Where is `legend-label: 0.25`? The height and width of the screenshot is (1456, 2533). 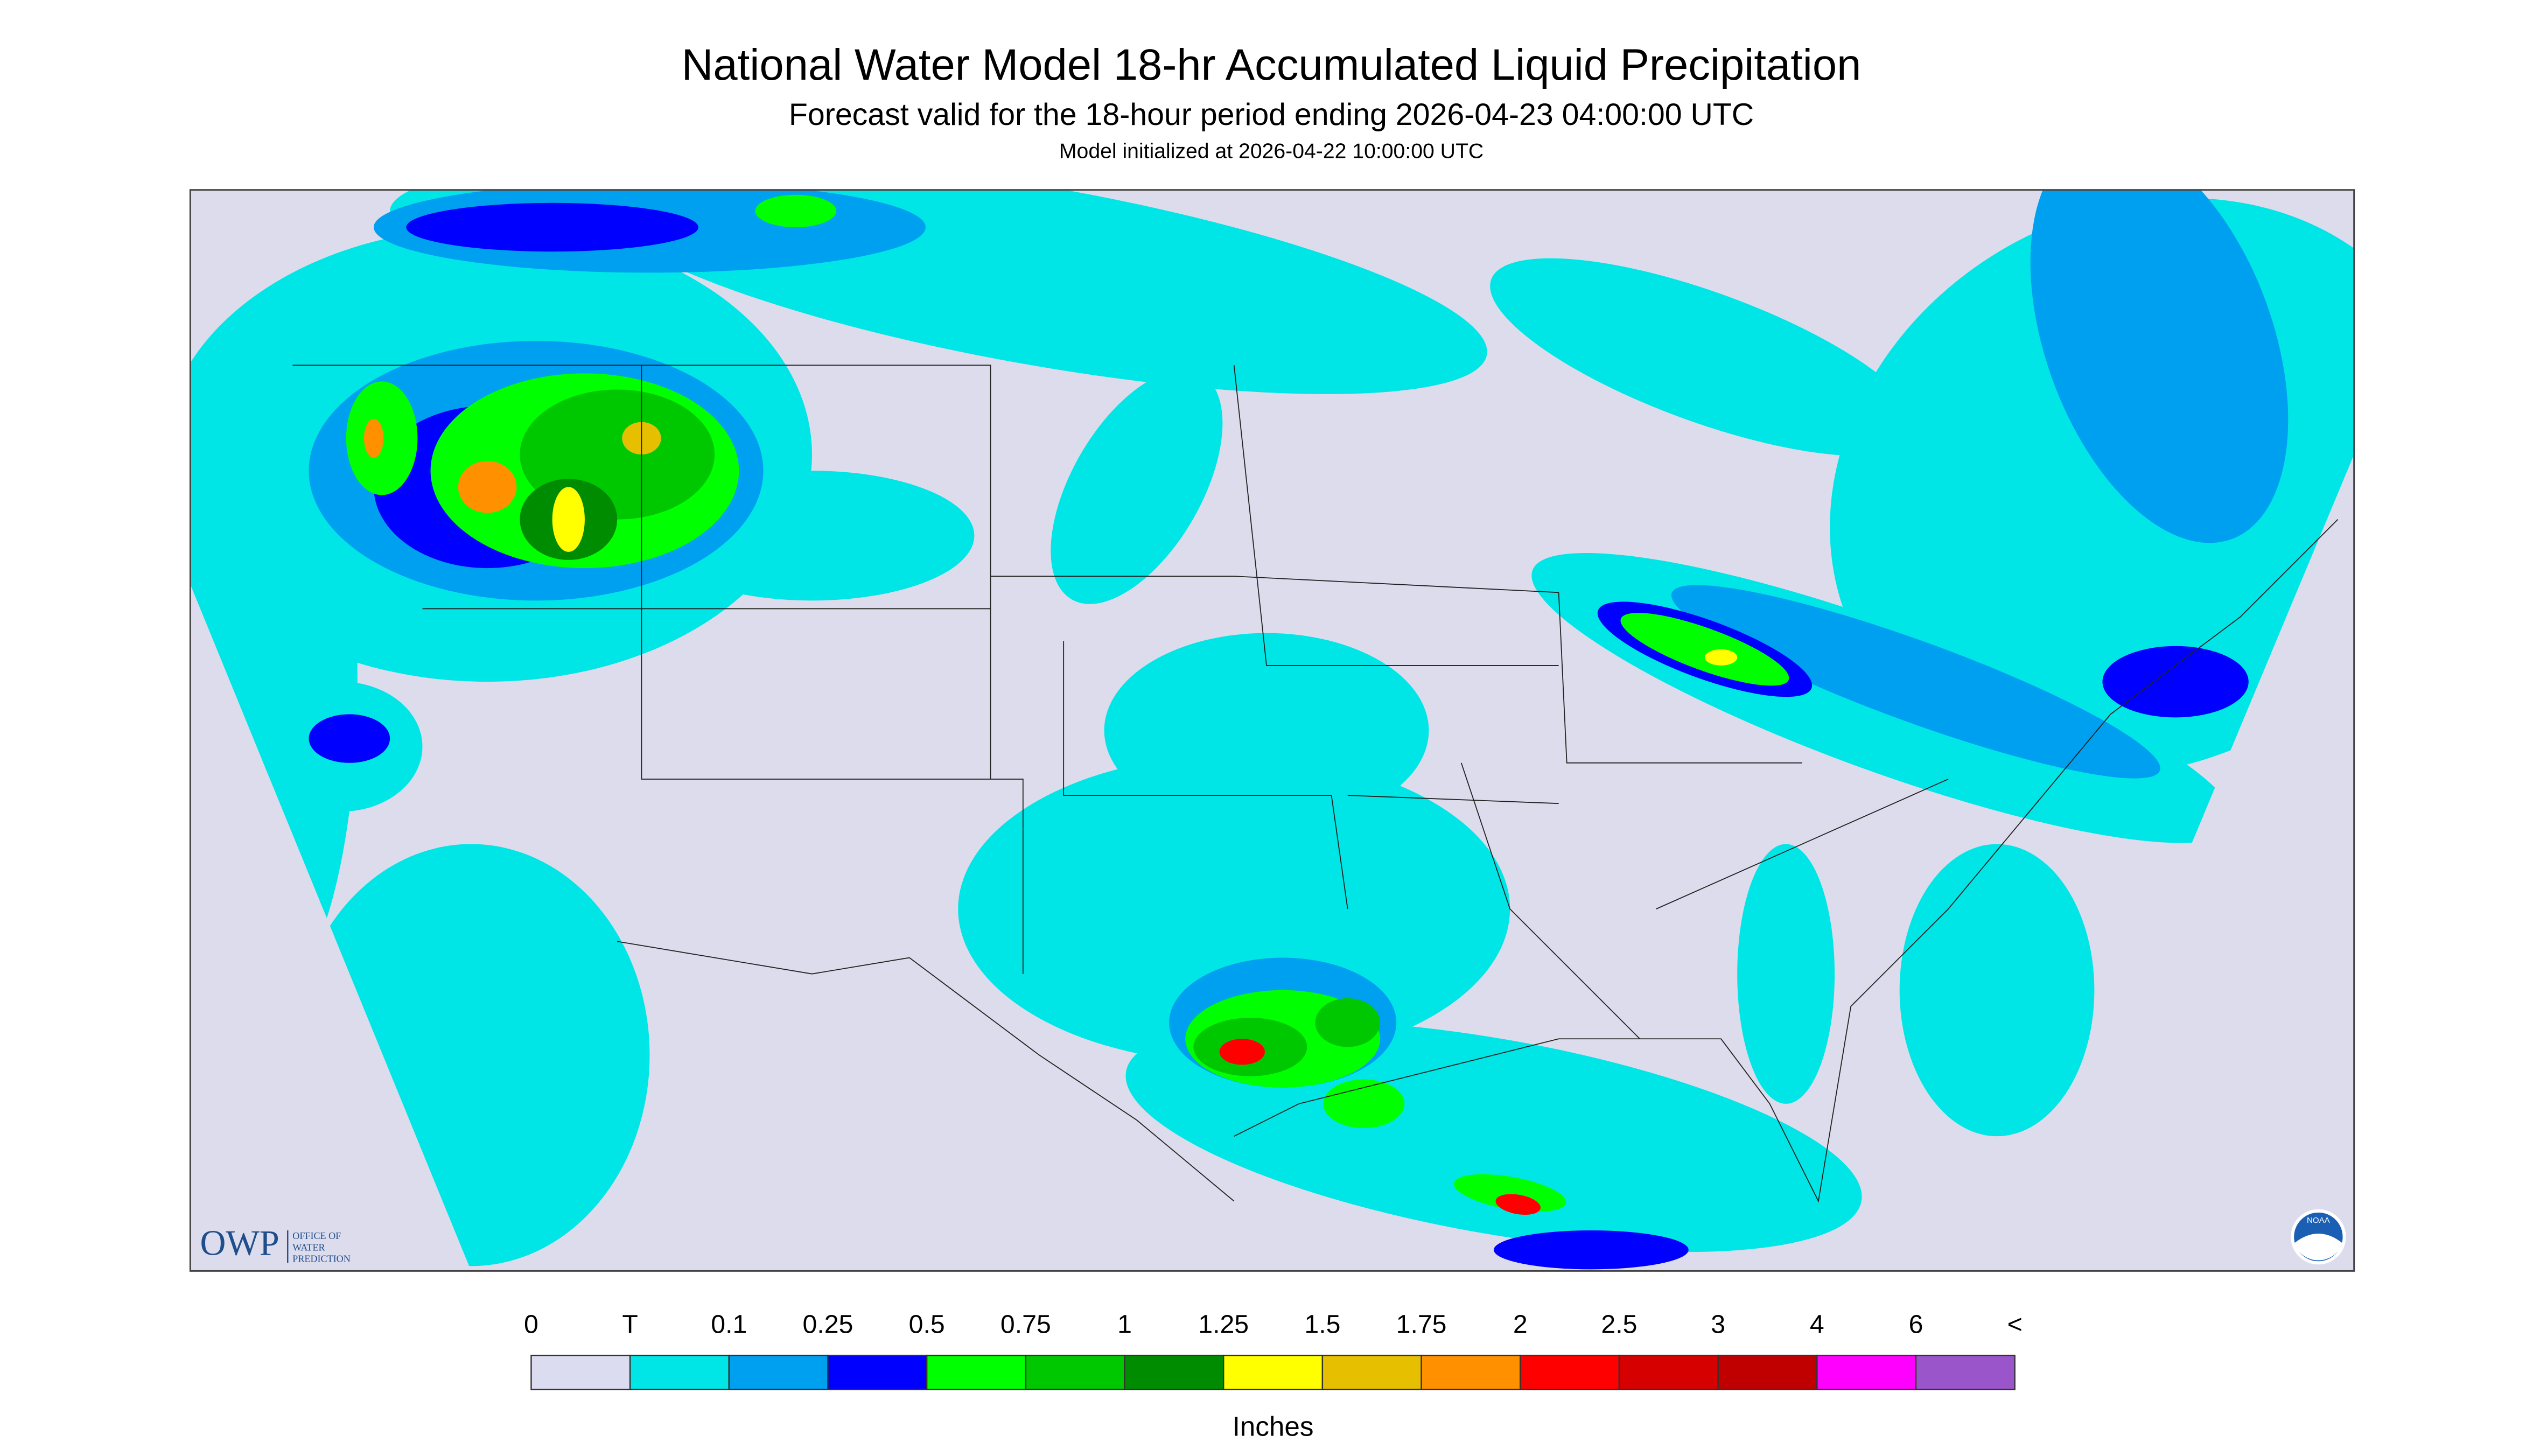
legend-label: 0.25 is located at coordinates (828, 1324).